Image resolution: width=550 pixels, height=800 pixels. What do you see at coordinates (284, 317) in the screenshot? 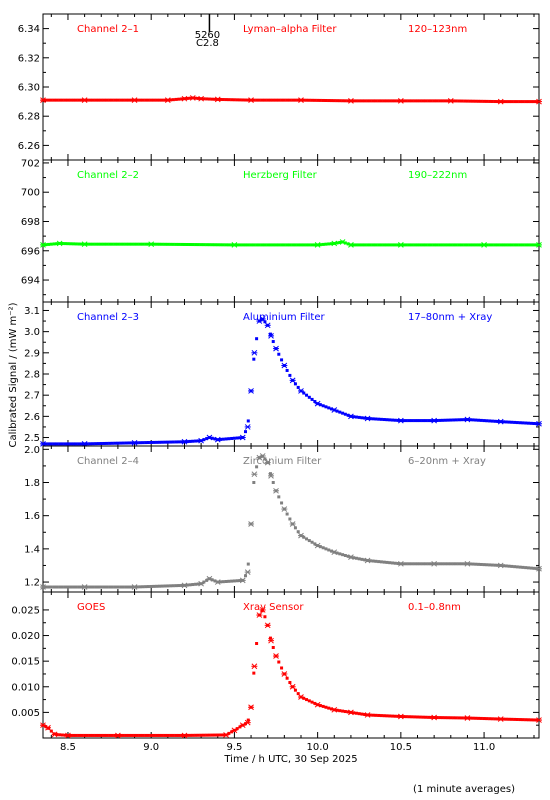
I see `panel-filter-label: Aluminium Filter` at bounding box center [284, 317].